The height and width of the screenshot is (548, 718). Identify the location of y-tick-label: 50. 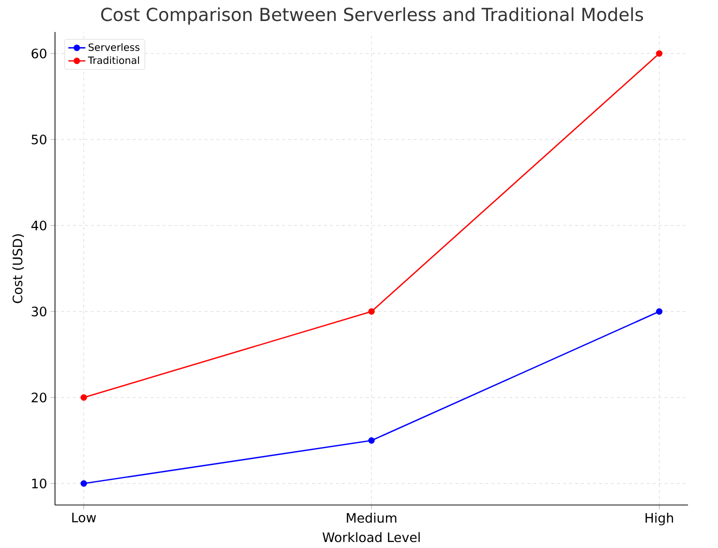
(39, 139).